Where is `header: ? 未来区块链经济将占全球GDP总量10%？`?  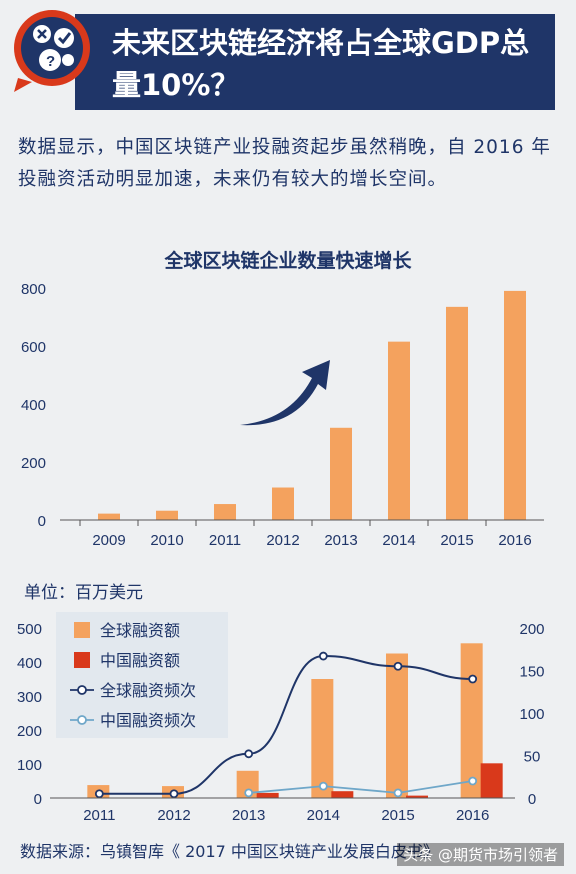 header: ? 未来区块链经济将占全球GDP总量10%？ is located at coordinates (288, 59).